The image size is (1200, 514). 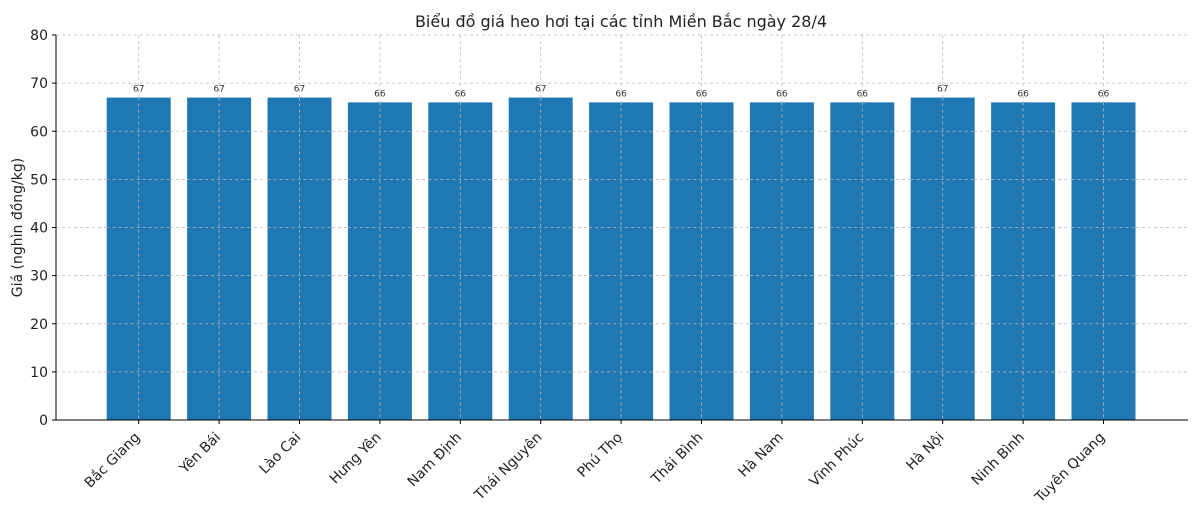 I want to click on y-tick-label: 50, so click(x=39, y=180).